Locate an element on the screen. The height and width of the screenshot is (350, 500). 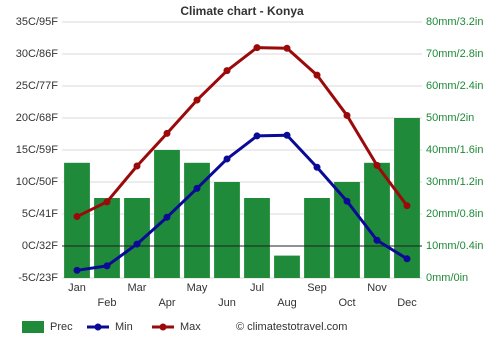
source: © climatestotravel.com is located at coordinates (291, 327).